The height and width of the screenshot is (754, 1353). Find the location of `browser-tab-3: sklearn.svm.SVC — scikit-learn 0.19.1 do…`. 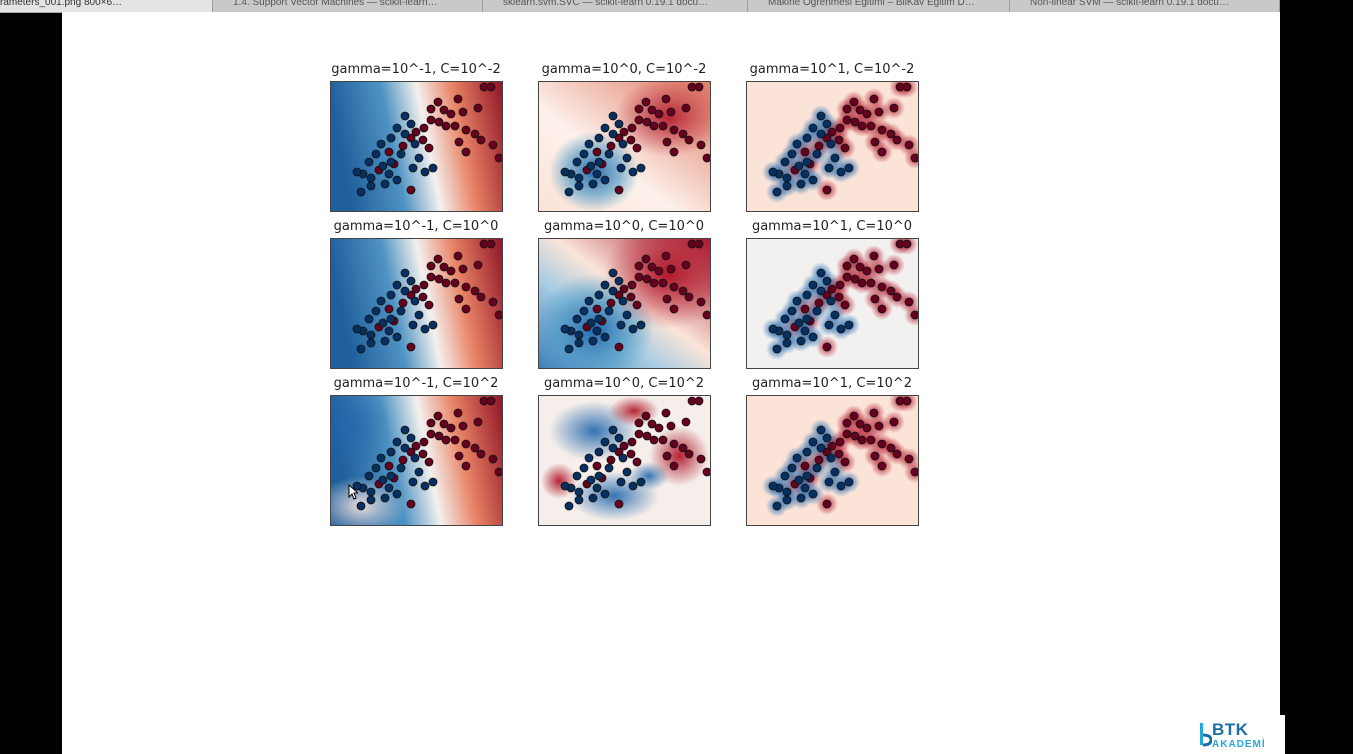

browser-tab-3: sklearn.svm.SVC — scikit-learn 0.19.1 do… is located at coordinates (615, 6).